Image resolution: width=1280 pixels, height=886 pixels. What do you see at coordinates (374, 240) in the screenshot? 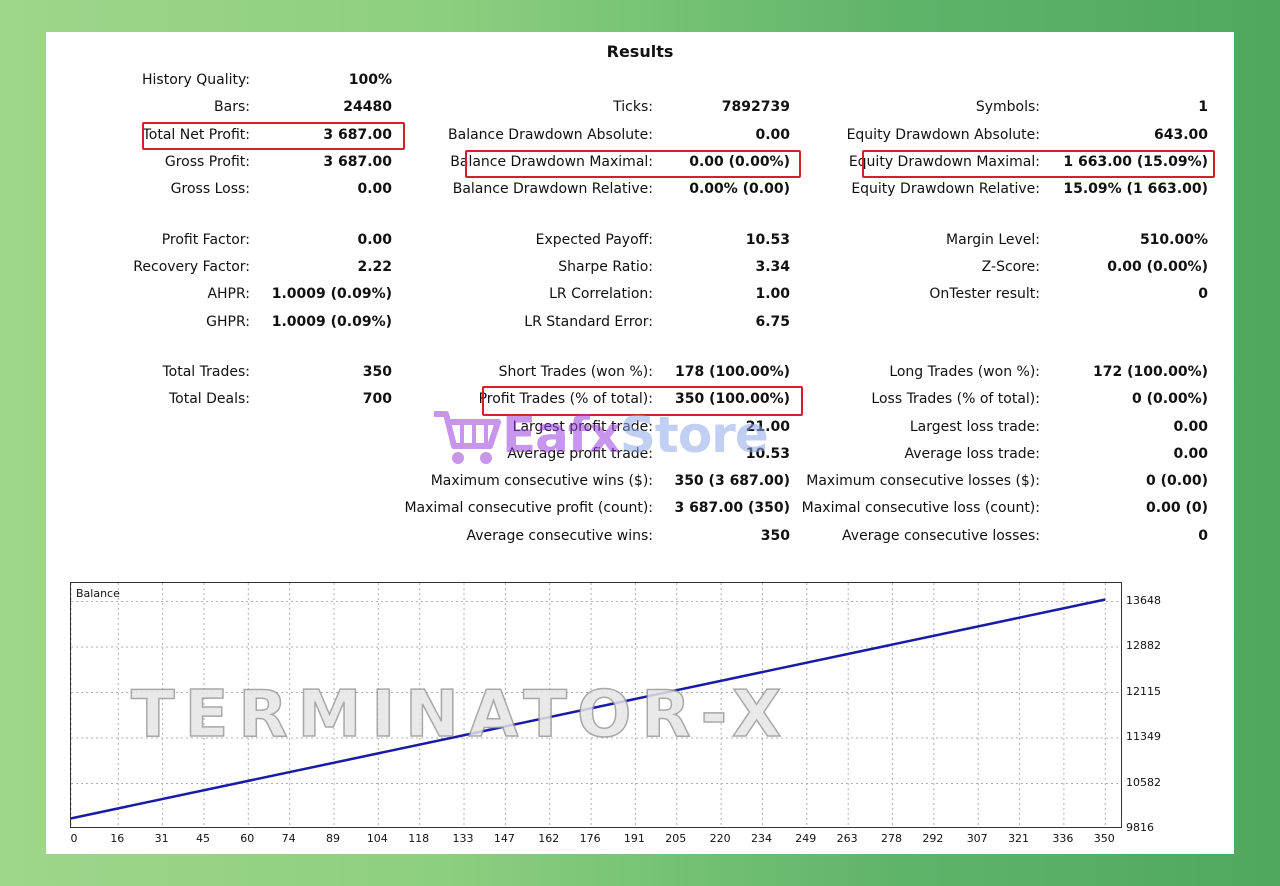
I see `col1-value-5: 0.00` at bounding box center [374, 240].